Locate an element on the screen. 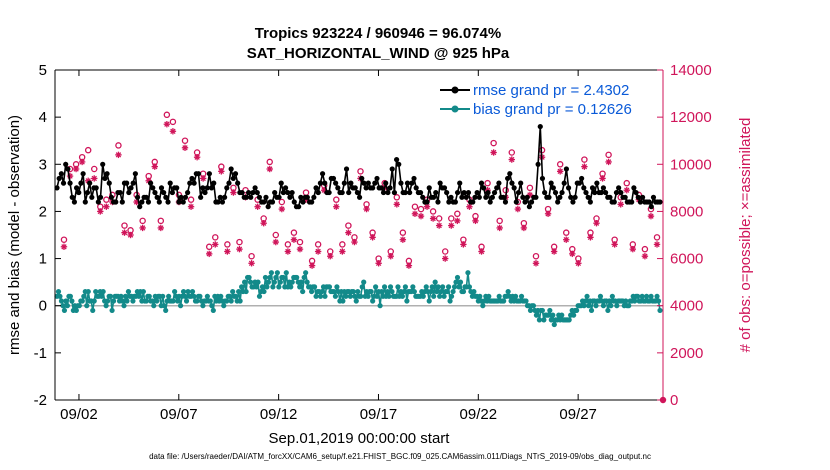 The width and height of the screenshot is (830, 470). y-left-tick-label: 4 is located at coordinates (43, 117).